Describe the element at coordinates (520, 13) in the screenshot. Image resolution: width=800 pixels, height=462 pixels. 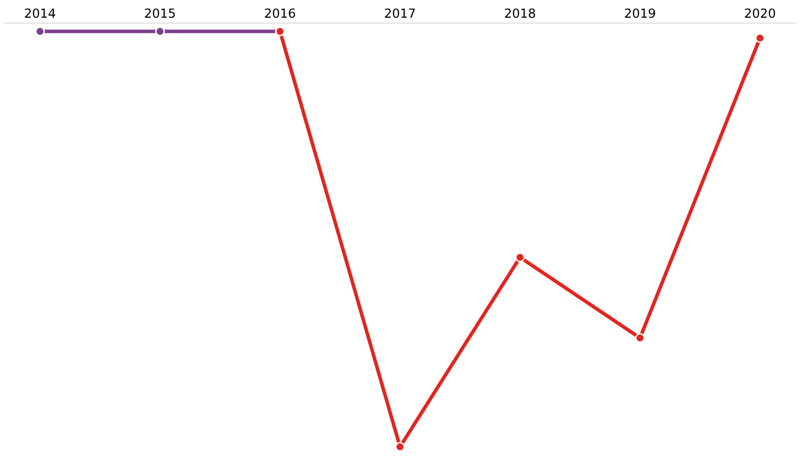
I see `x-tick-label: 2018` at that location.